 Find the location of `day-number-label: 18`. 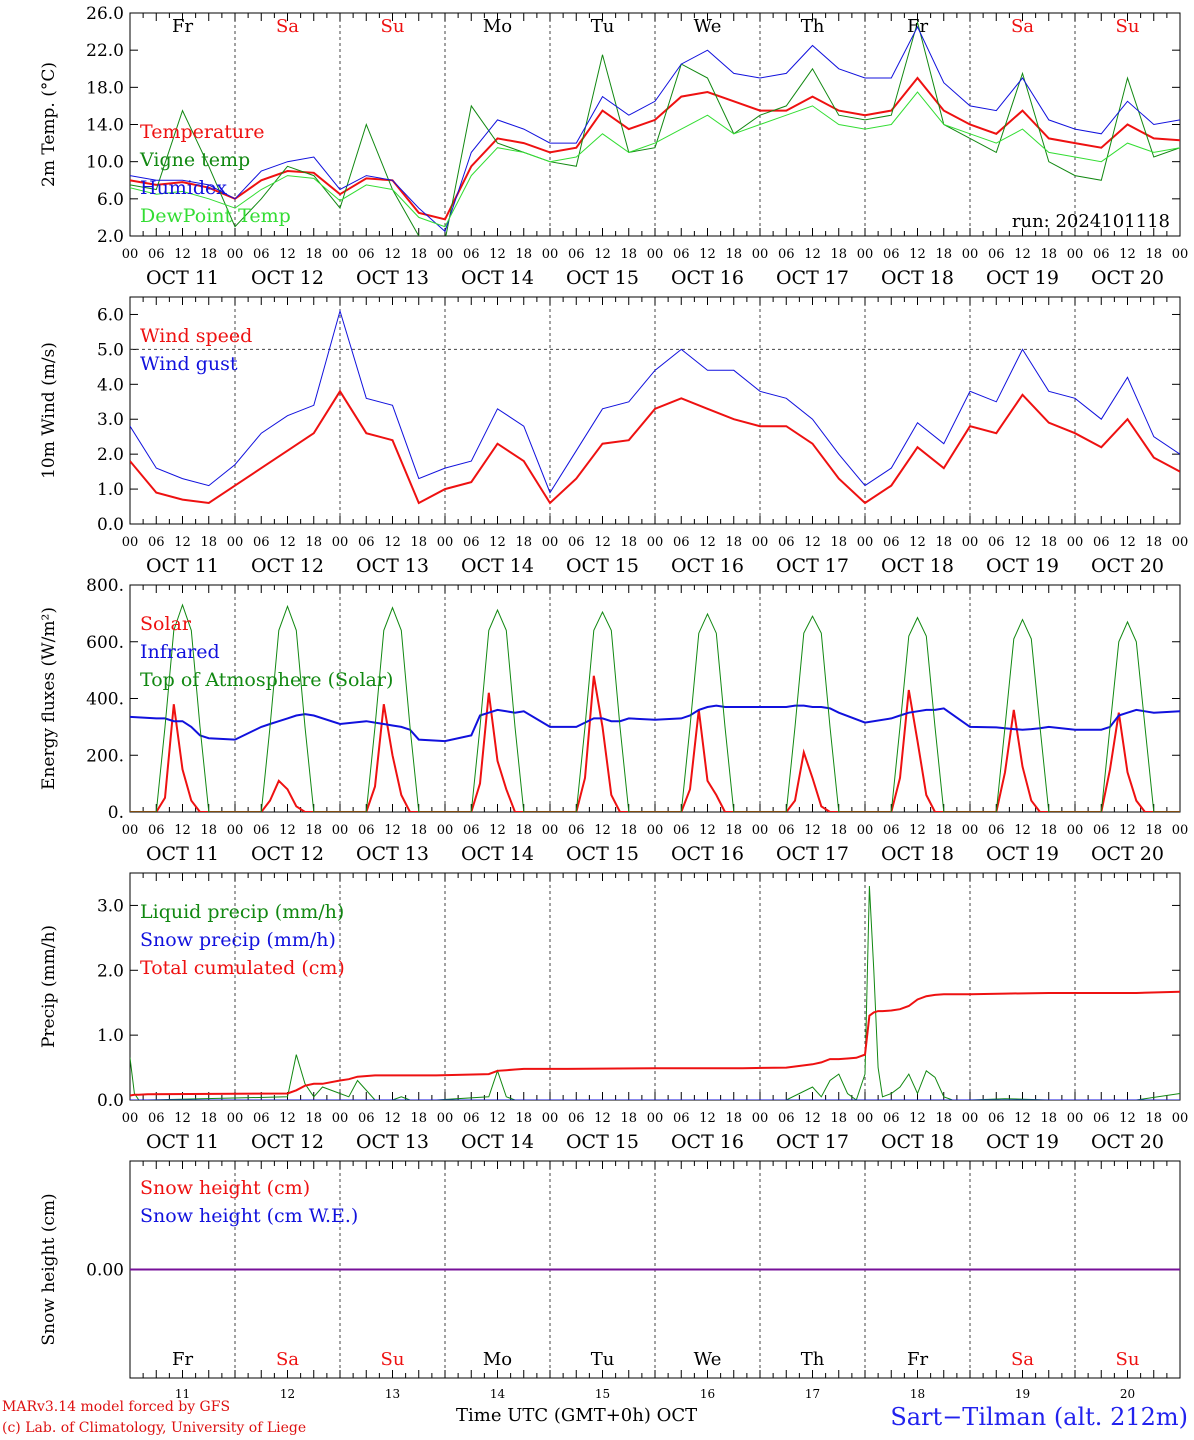

day-number-label: 18 is located at coordinates (917, 1394).